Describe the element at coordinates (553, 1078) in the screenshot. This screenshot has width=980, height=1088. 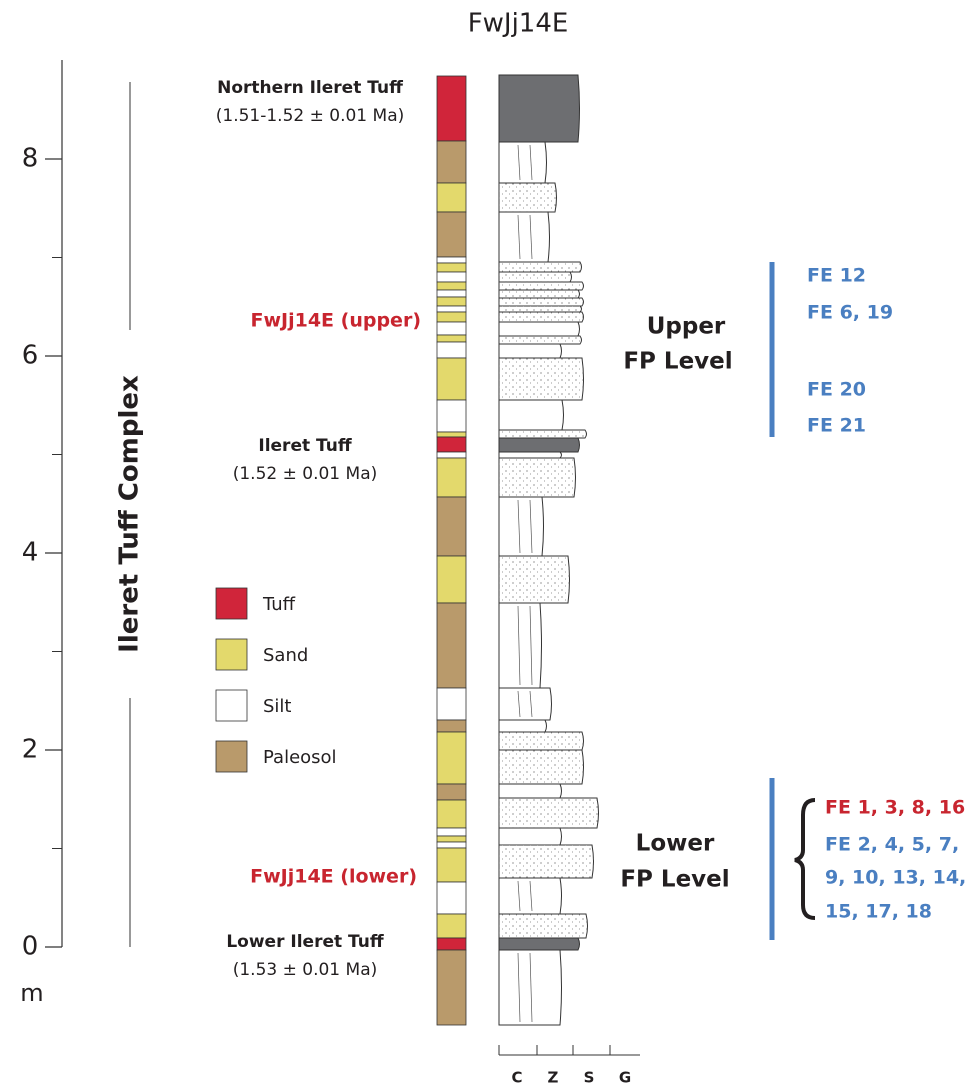
I see `grain-label: Z` at that location.